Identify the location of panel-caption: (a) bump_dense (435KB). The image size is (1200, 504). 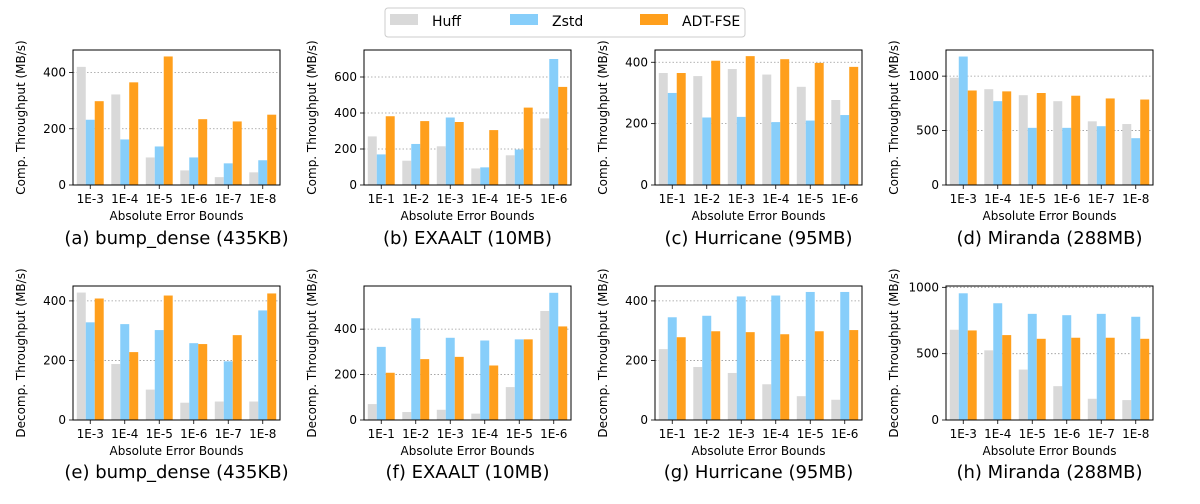
(176, 238).